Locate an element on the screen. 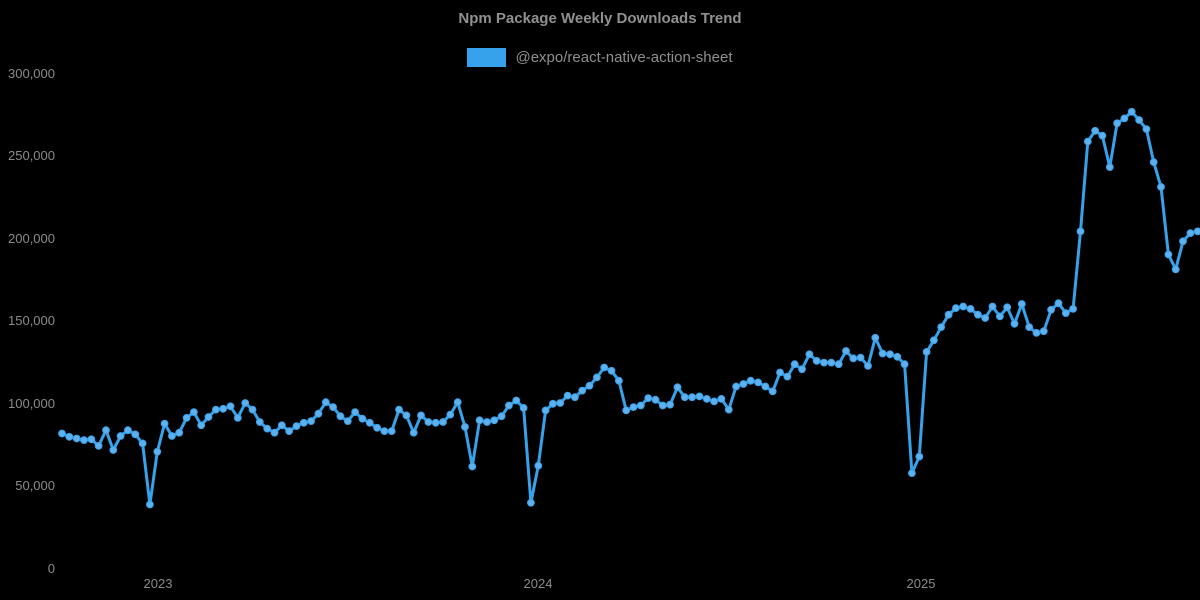  legend-label: @expo/react-native-action-sheet is located at coordinates (624, 57).